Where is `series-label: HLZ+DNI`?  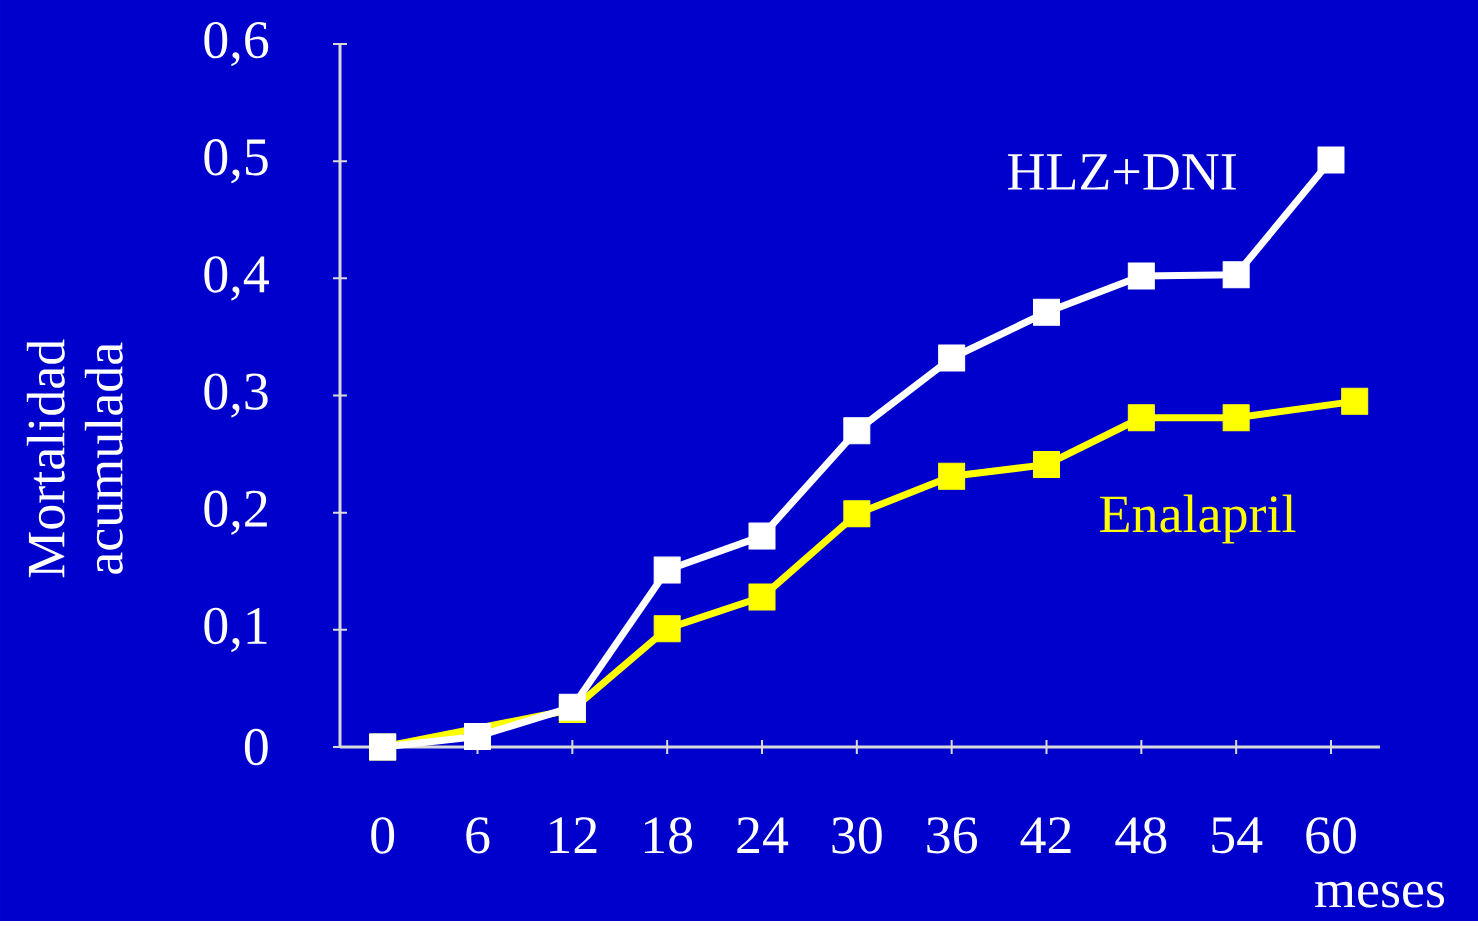 series-label: HLZ+DNI is located at coordinates (1121, 172).